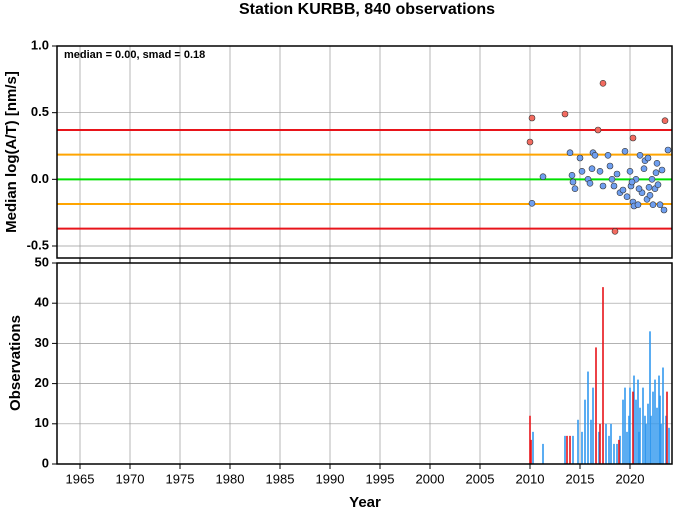 This screenshot has height=511, width=678. I want to click on y-axis-label: Observations, so click(15, 363).